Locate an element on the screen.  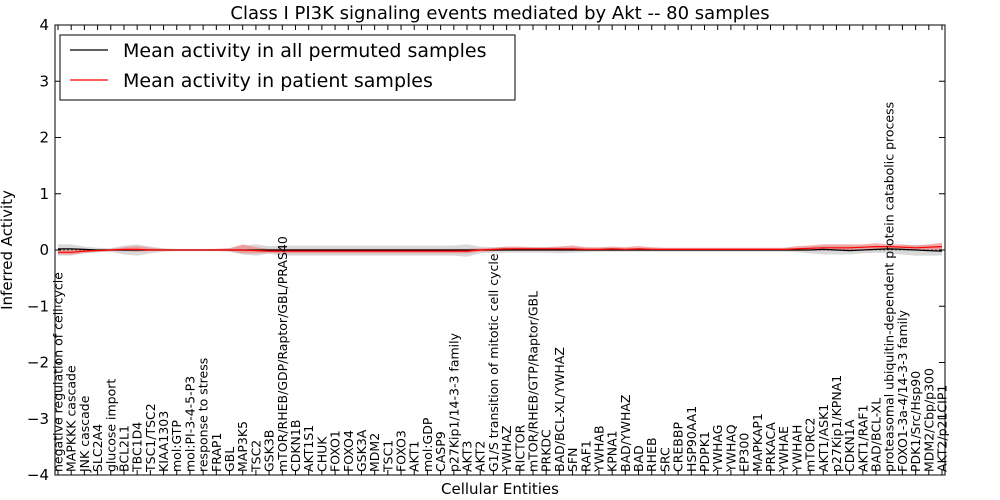
category-label: PDPK1 is located at coordinates (704, 451).